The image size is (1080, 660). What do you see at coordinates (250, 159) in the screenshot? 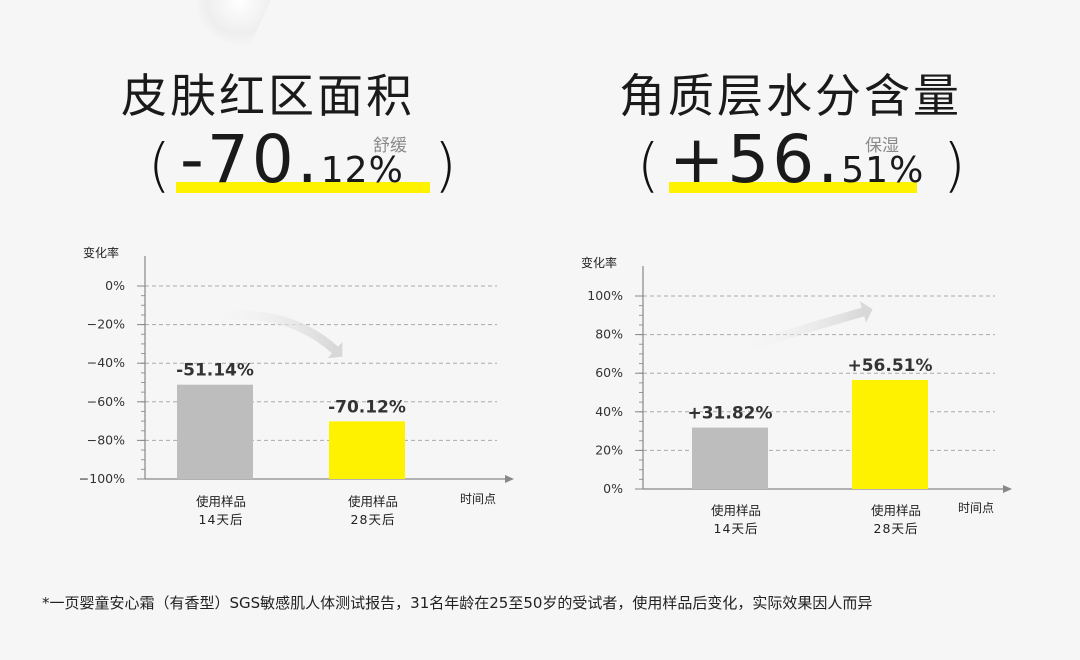
I see `headline-main: -70.` at bounding box center [250, 159].